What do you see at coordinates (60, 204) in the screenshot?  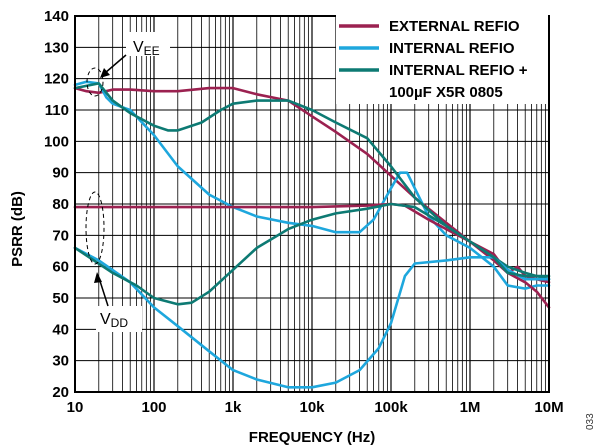 I see `y-tick-label: 80` at bounding box center [60, 204].